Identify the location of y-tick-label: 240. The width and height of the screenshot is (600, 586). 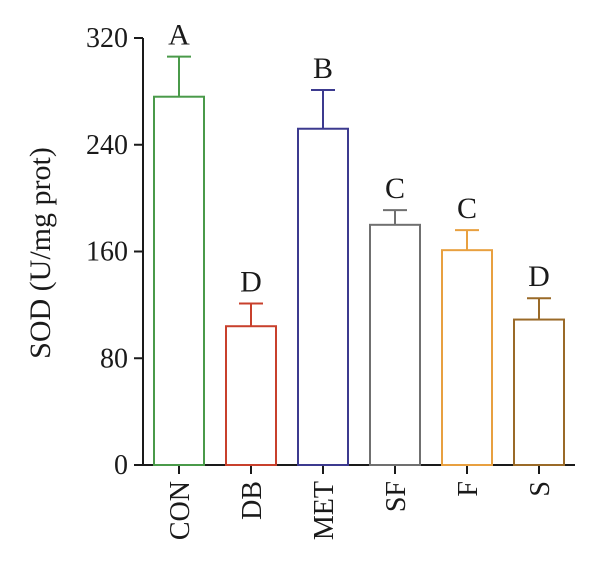
(107, 145).